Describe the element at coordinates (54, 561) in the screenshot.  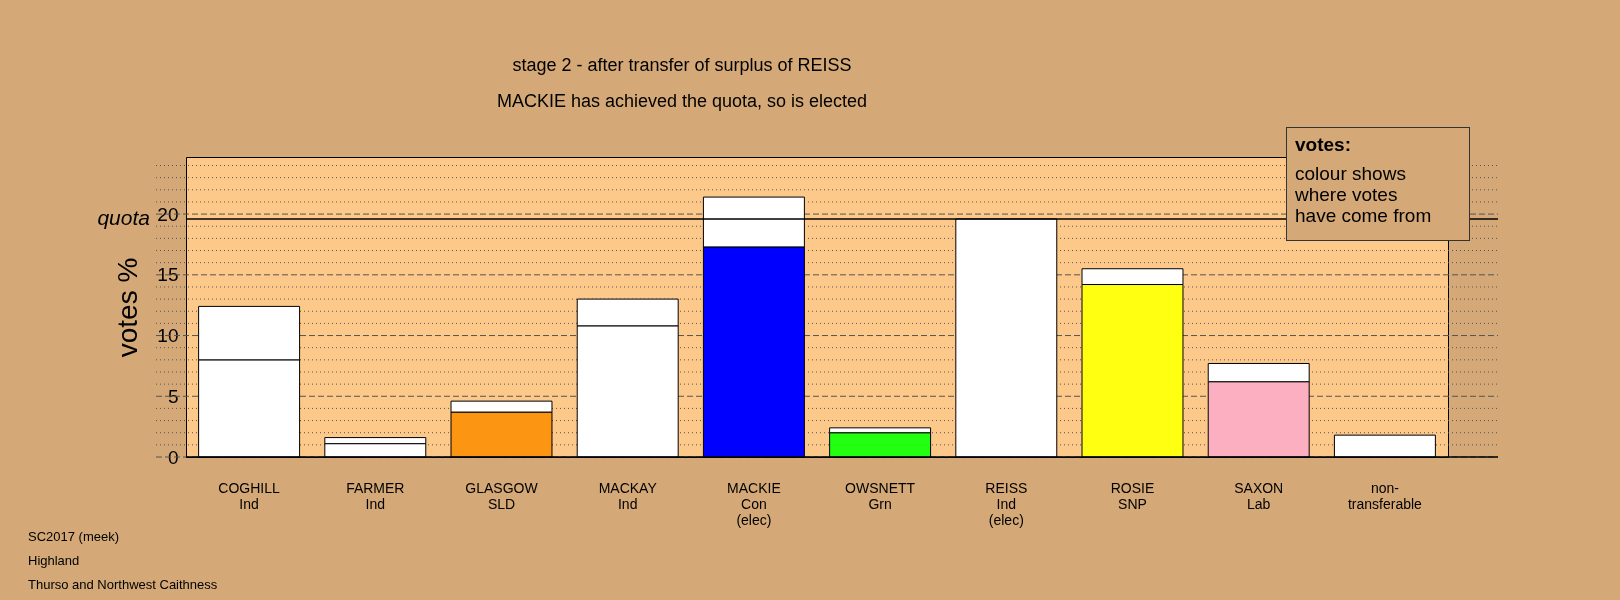
I see `text: Highland` at that location.